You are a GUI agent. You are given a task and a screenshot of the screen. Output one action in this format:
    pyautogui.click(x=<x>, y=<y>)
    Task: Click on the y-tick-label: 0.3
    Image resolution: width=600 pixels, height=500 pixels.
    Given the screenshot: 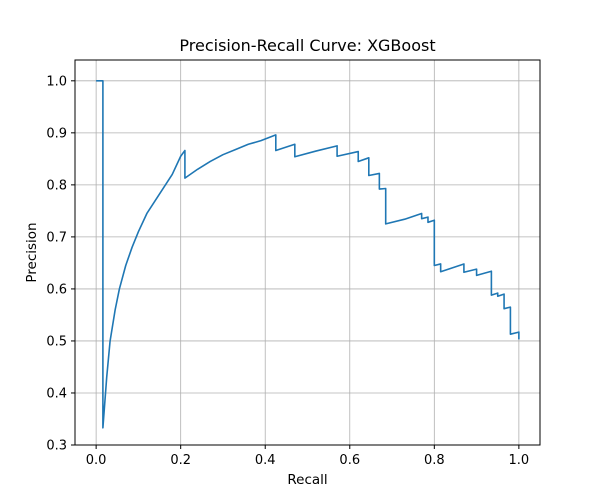 What is the action you would take?
    pyautogui.click(x=56, y=446)
    